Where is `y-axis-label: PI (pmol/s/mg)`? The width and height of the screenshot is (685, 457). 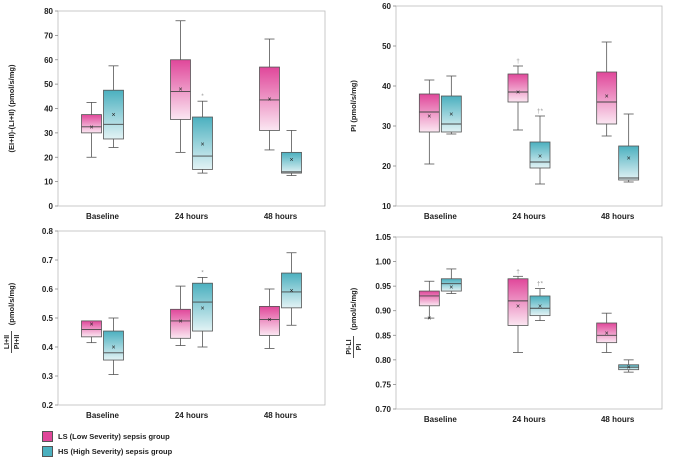
y-axis-label: PI (pmol/s/mg) is located at coordinates (353, 106).